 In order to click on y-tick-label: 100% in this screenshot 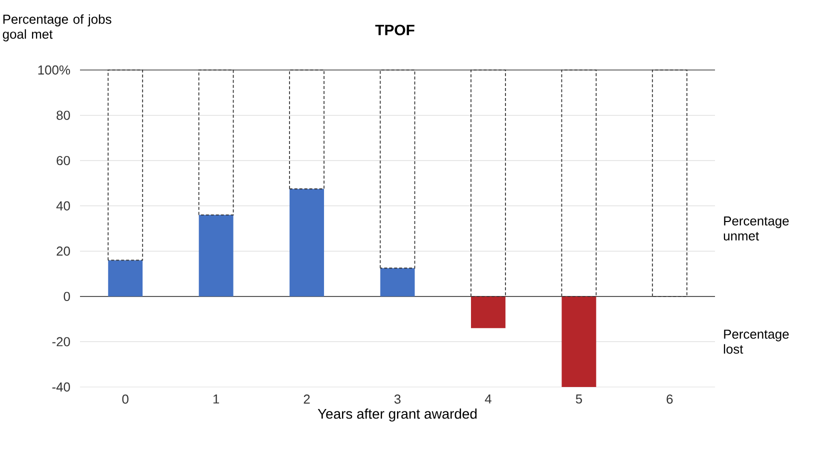, I will do `click(54, 70)`.